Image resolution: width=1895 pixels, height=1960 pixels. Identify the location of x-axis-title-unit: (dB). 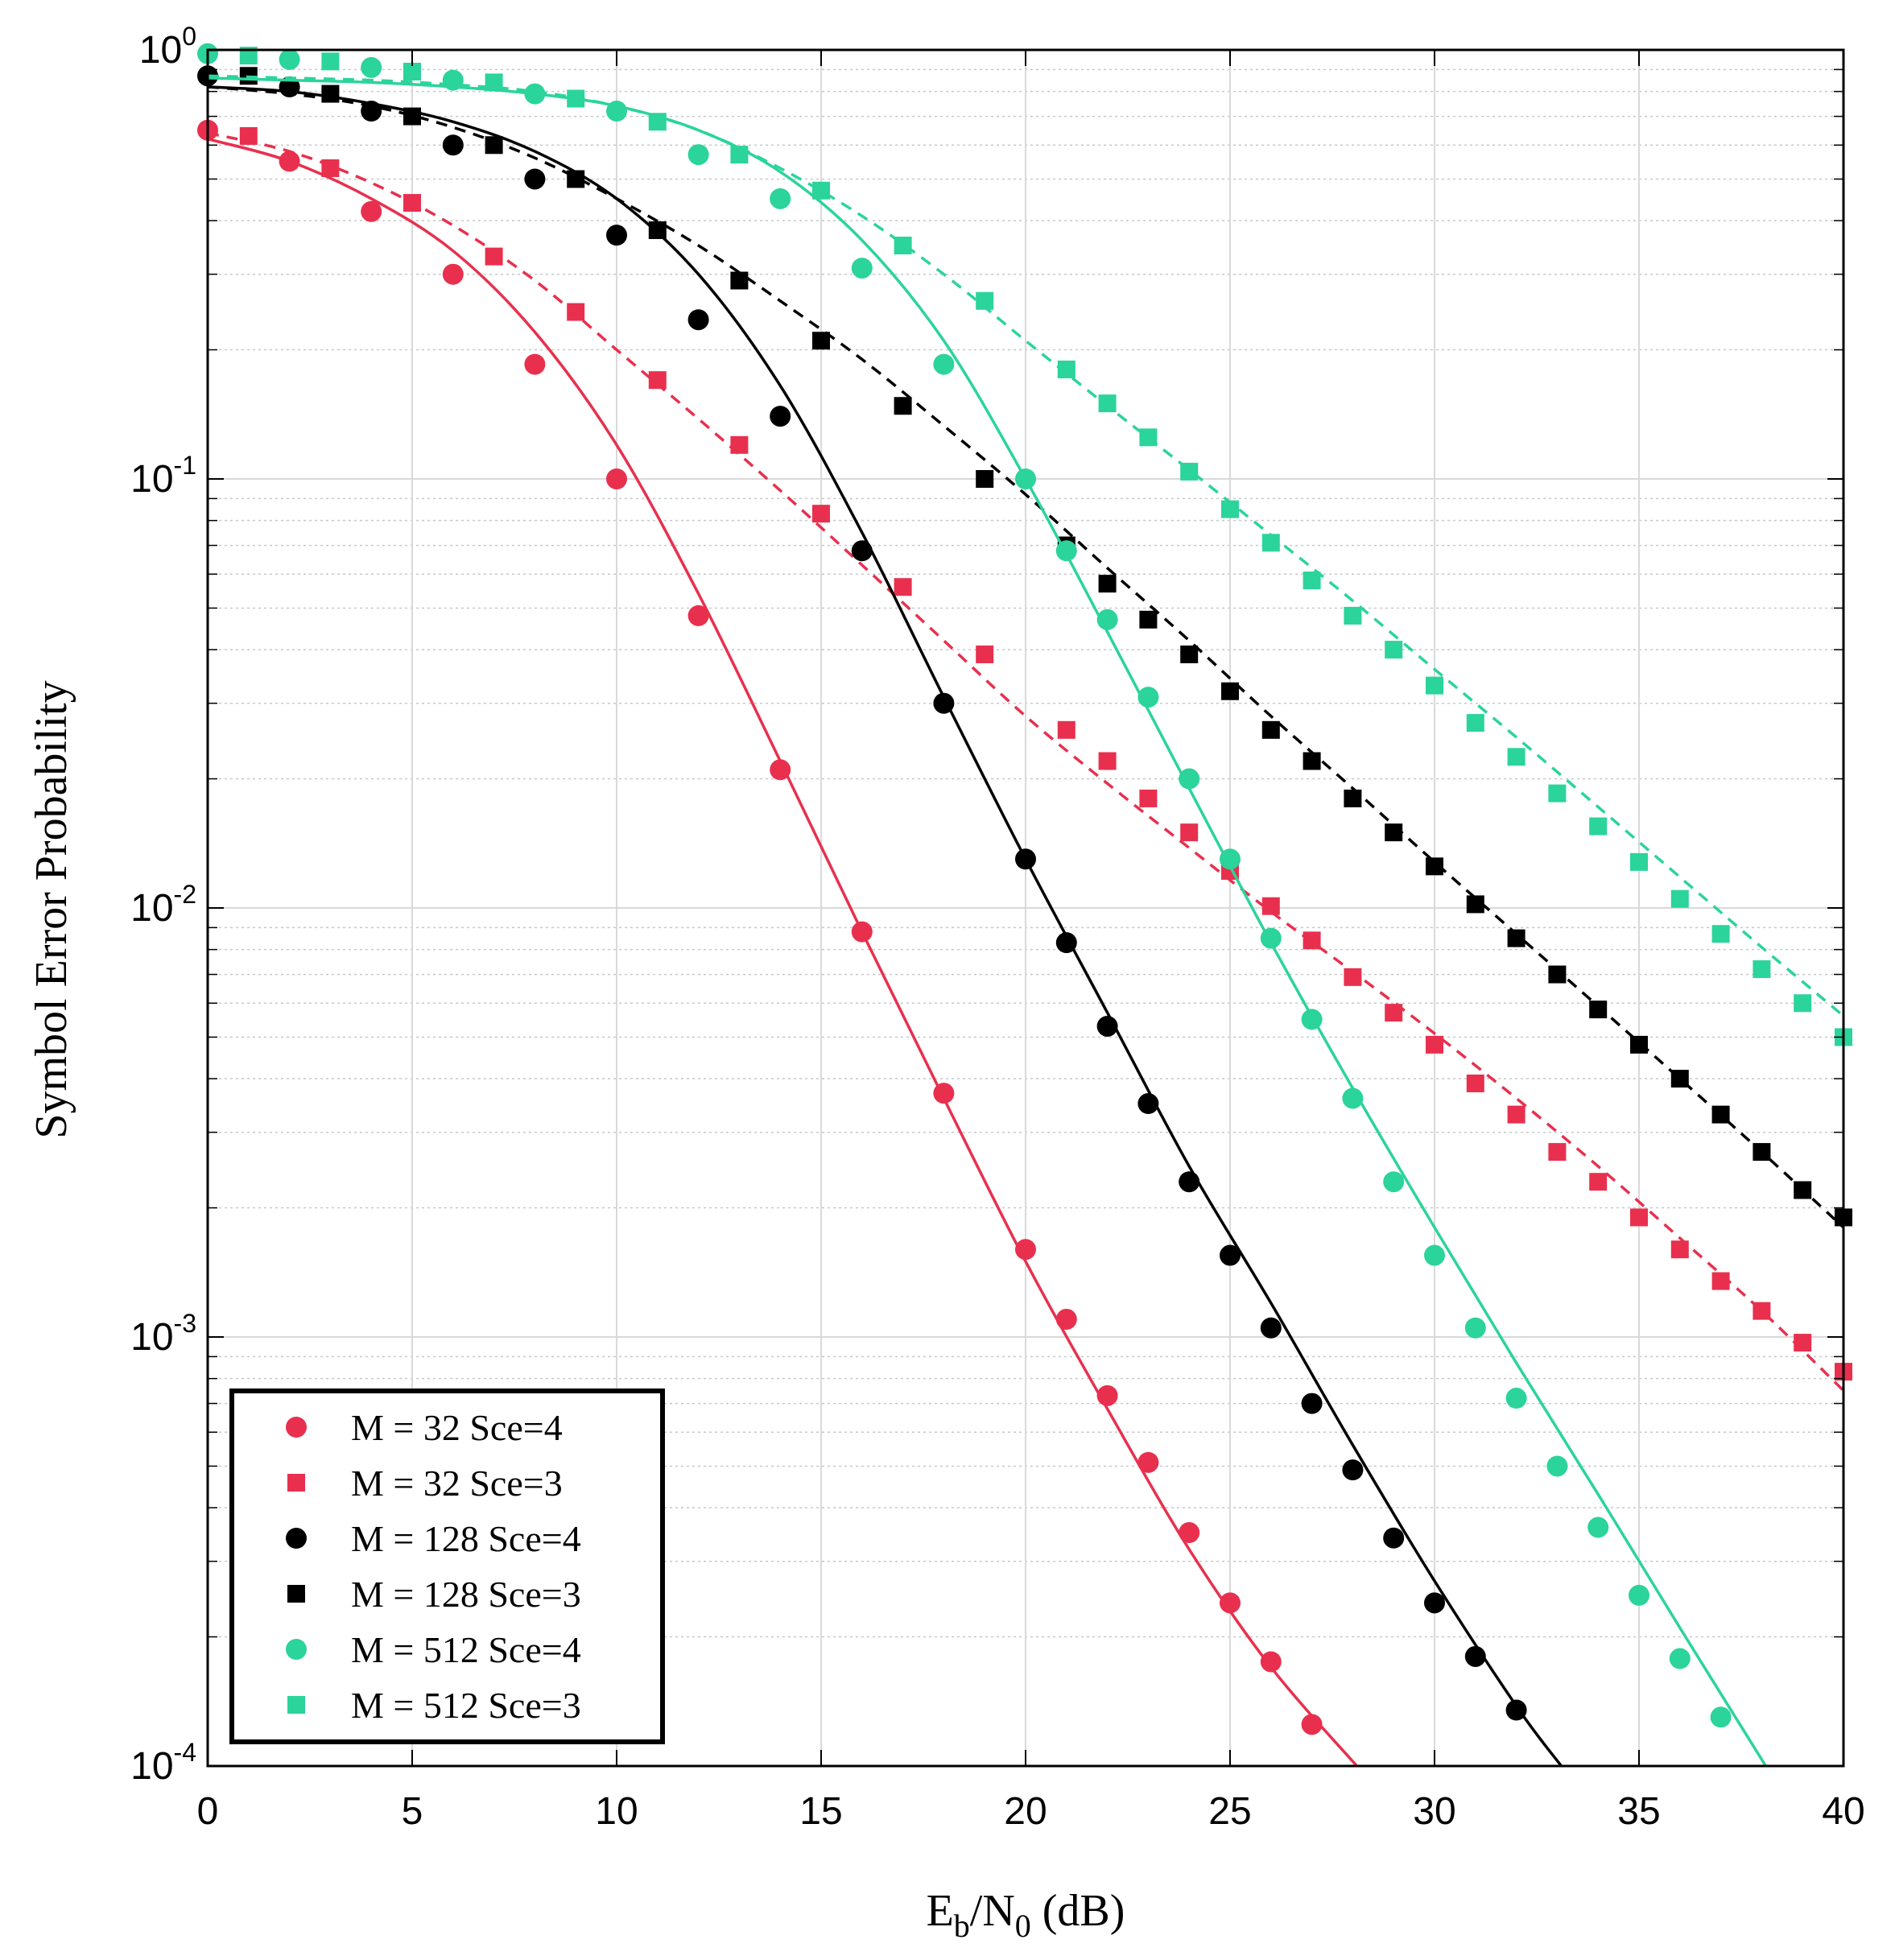
(1078, 1911).